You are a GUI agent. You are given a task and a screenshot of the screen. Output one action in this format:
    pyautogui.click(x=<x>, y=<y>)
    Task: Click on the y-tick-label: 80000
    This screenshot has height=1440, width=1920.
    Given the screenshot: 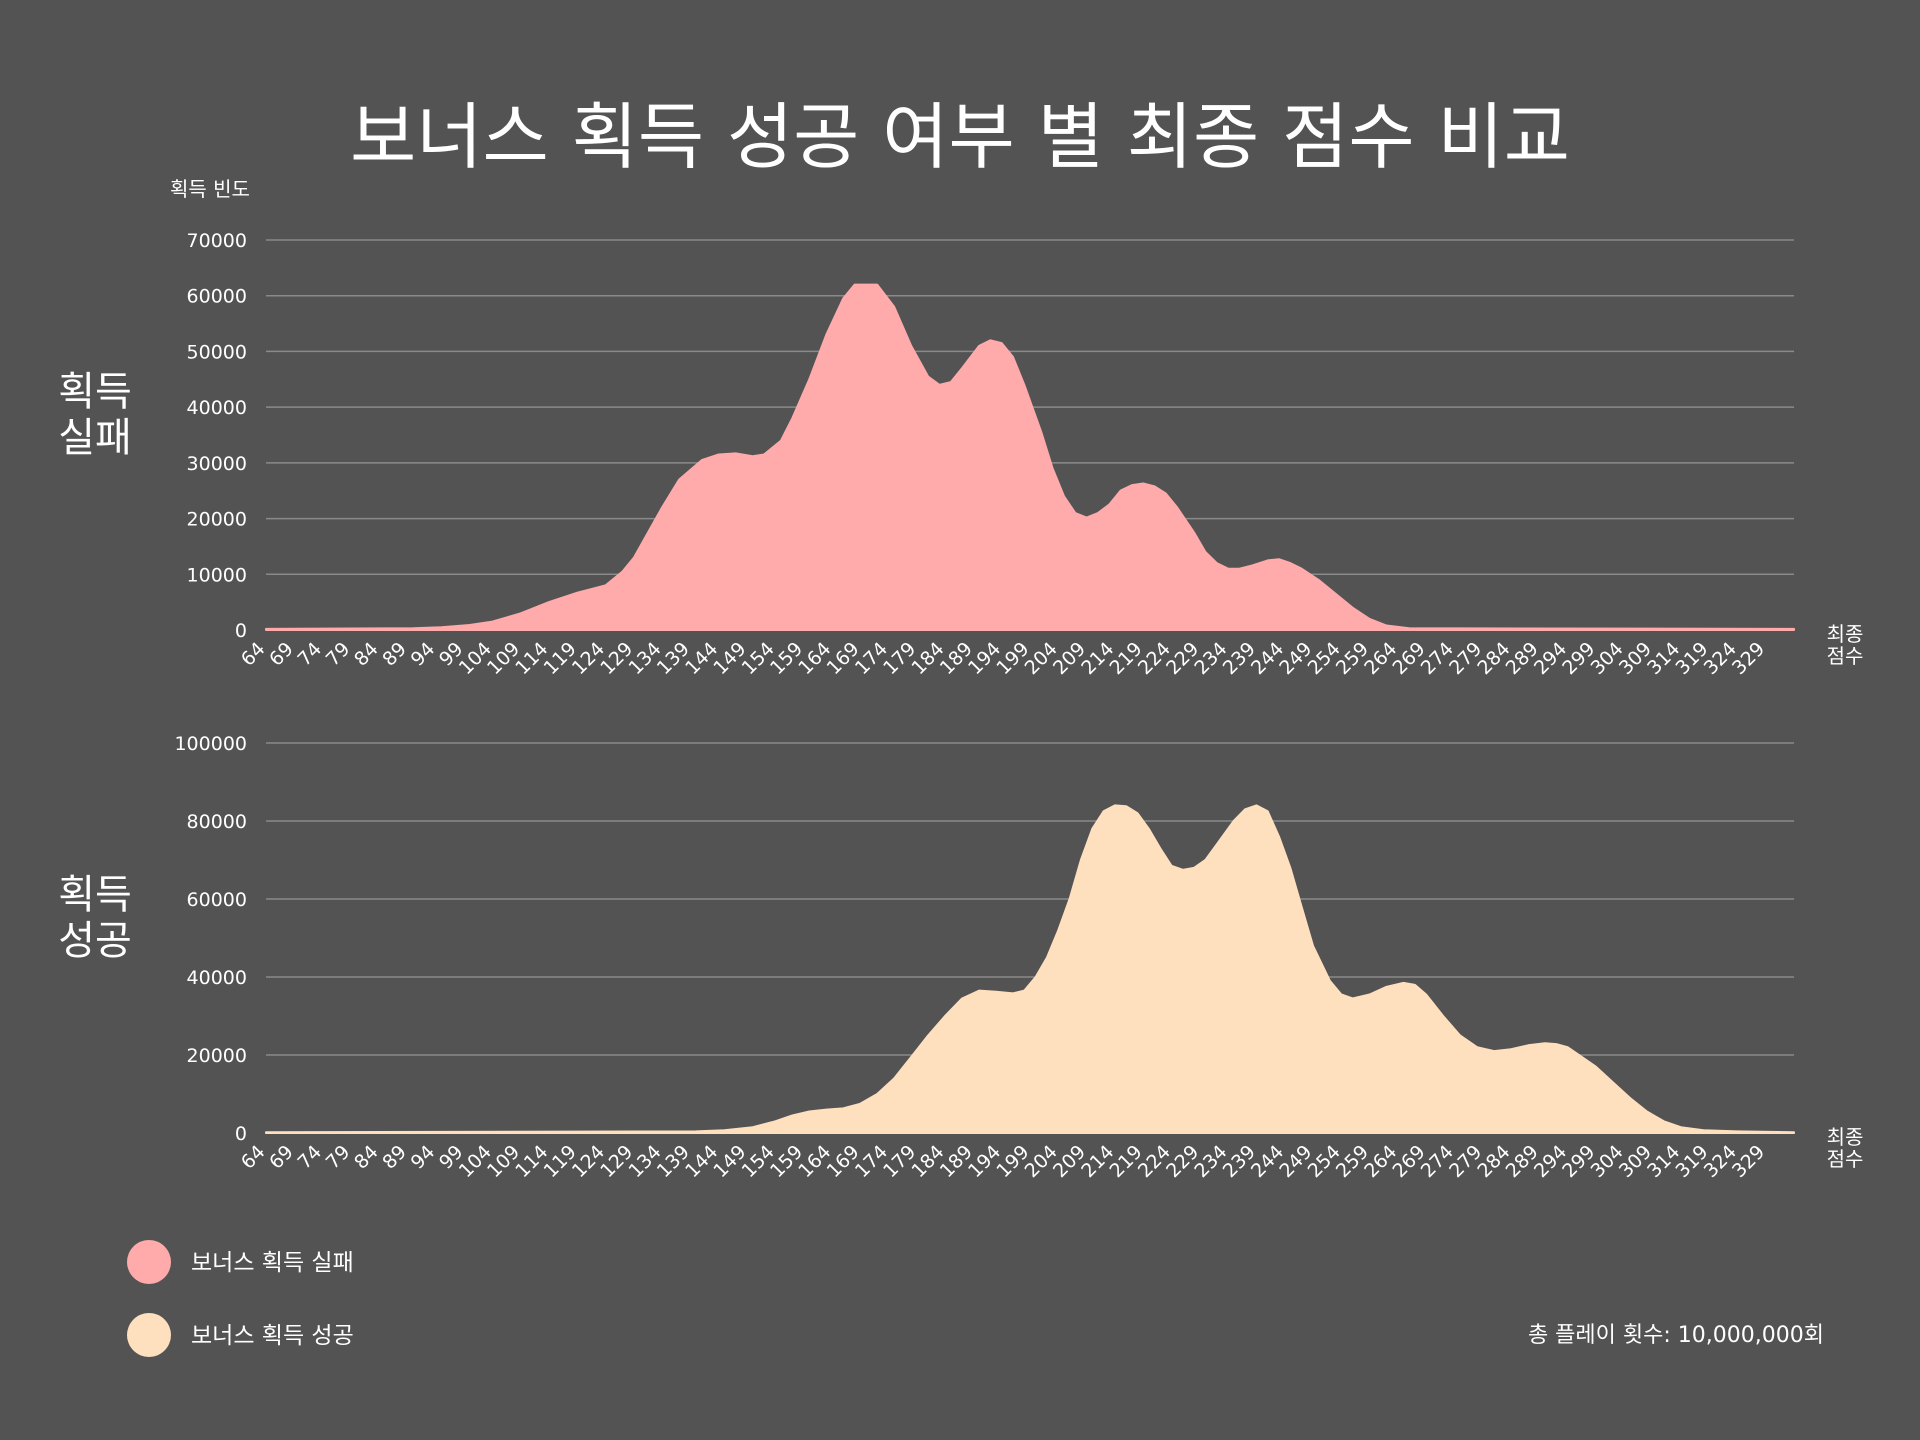 What is the action you would take?
    pyautogui.click(x=217, y=822)
    